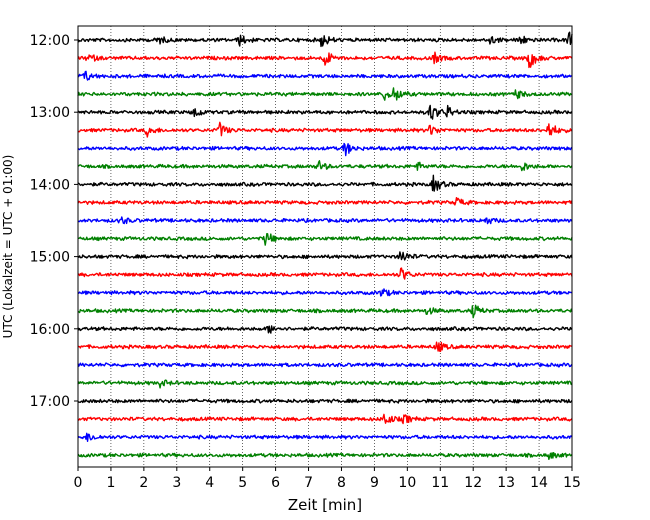  Describe the element at coordinates (8, 247) in the screenshot. I see `y-axis-label: UTC (Lokalzeit = UTC + 01:00)` at that location.